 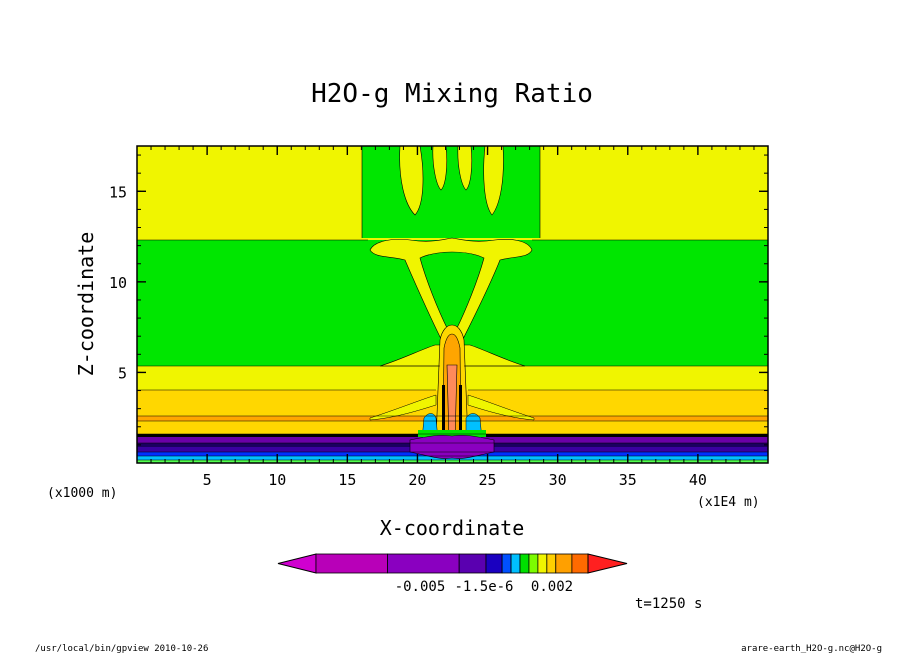 What do you see at coordinates (552, 587) in the screenshot?
I see `colorbar-label: 0.002` at bounding box center [552, 587].